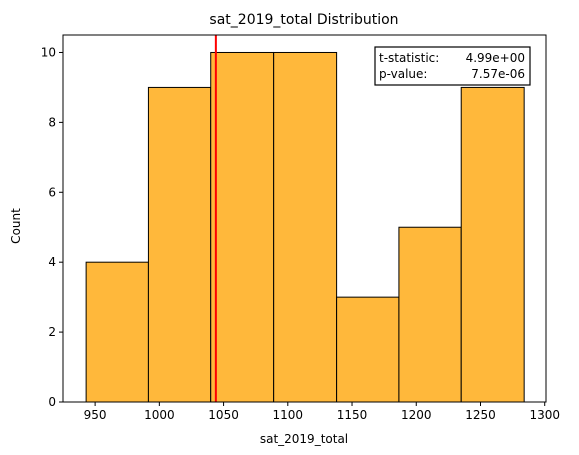 The image size is (579, 455). Describe the element at coordinates (48, 52) in the screenshot. I see `y-tick-label: 10` at that location.